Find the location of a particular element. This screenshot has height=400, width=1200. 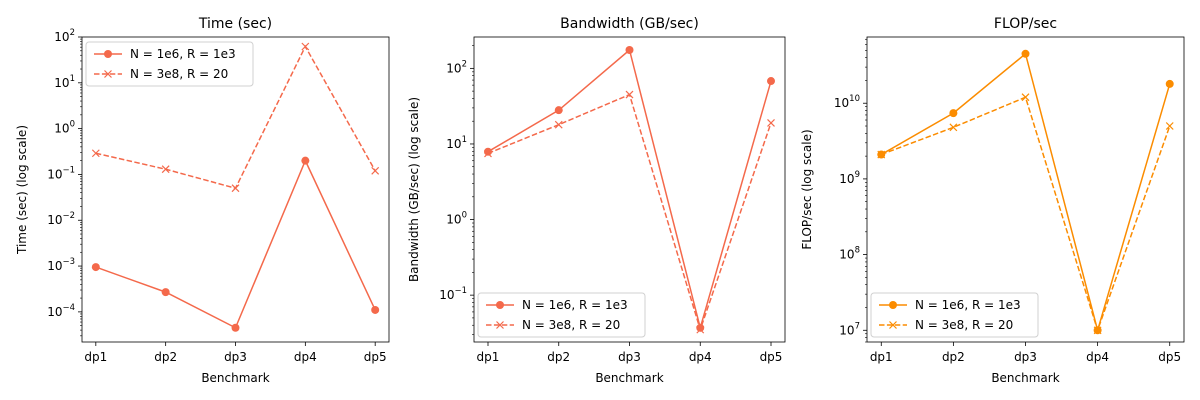

chart-title: FLOP/sec is located at coordinates (1025, 24).